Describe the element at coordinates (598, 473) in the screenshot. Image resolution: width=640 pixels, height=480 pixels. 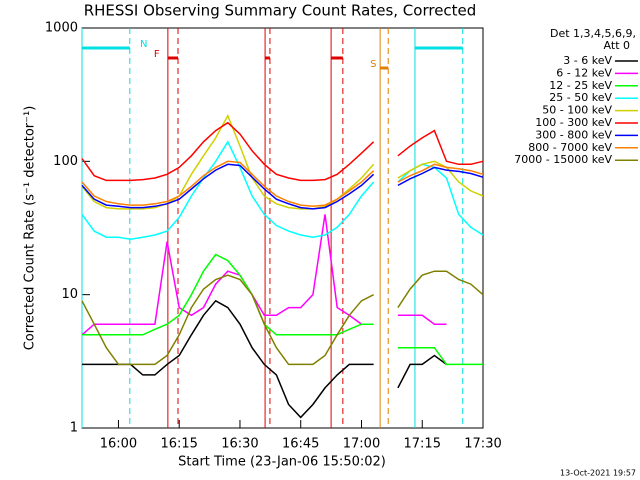
I see `footer: 13-Oct-2021 19:57` at that location.